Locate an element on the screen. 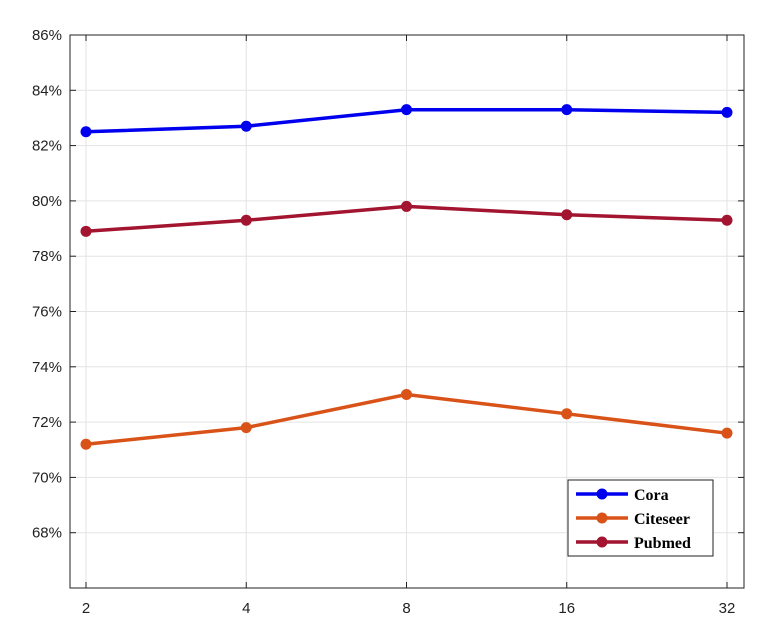 Image resolution: width=767 pixels, height=625 pixels. y-tick-label: 84% is located at coordinates (47, 90).